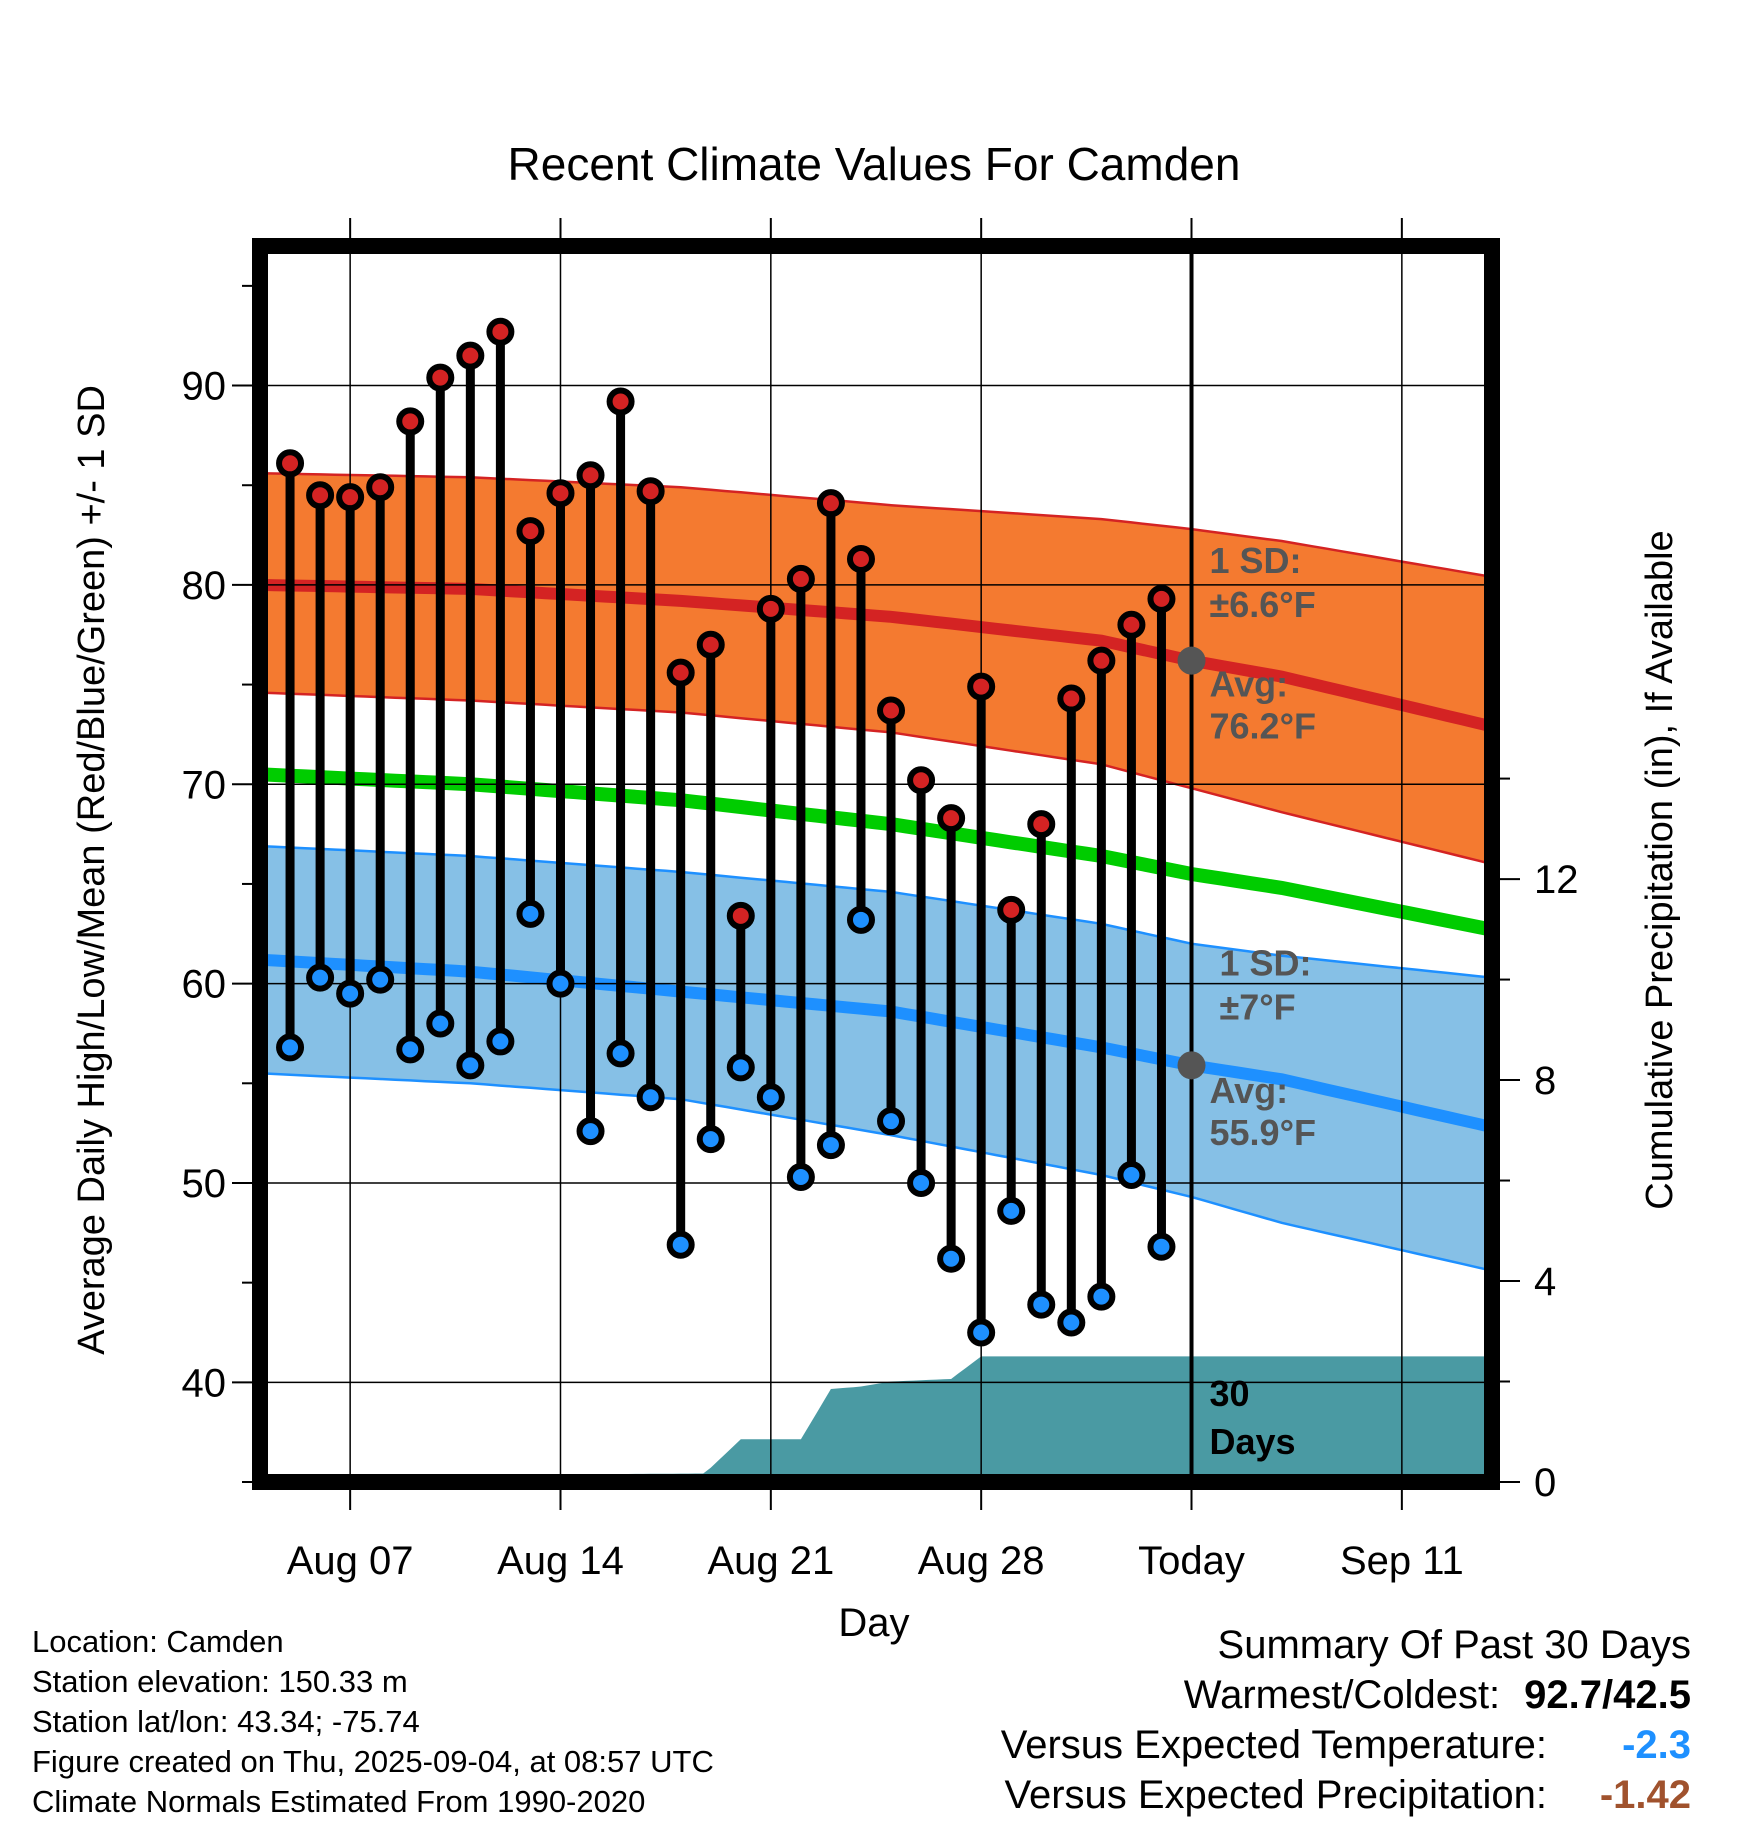  I want to click on warmest-value: 92.7/42.5, so click(1607, 1695).